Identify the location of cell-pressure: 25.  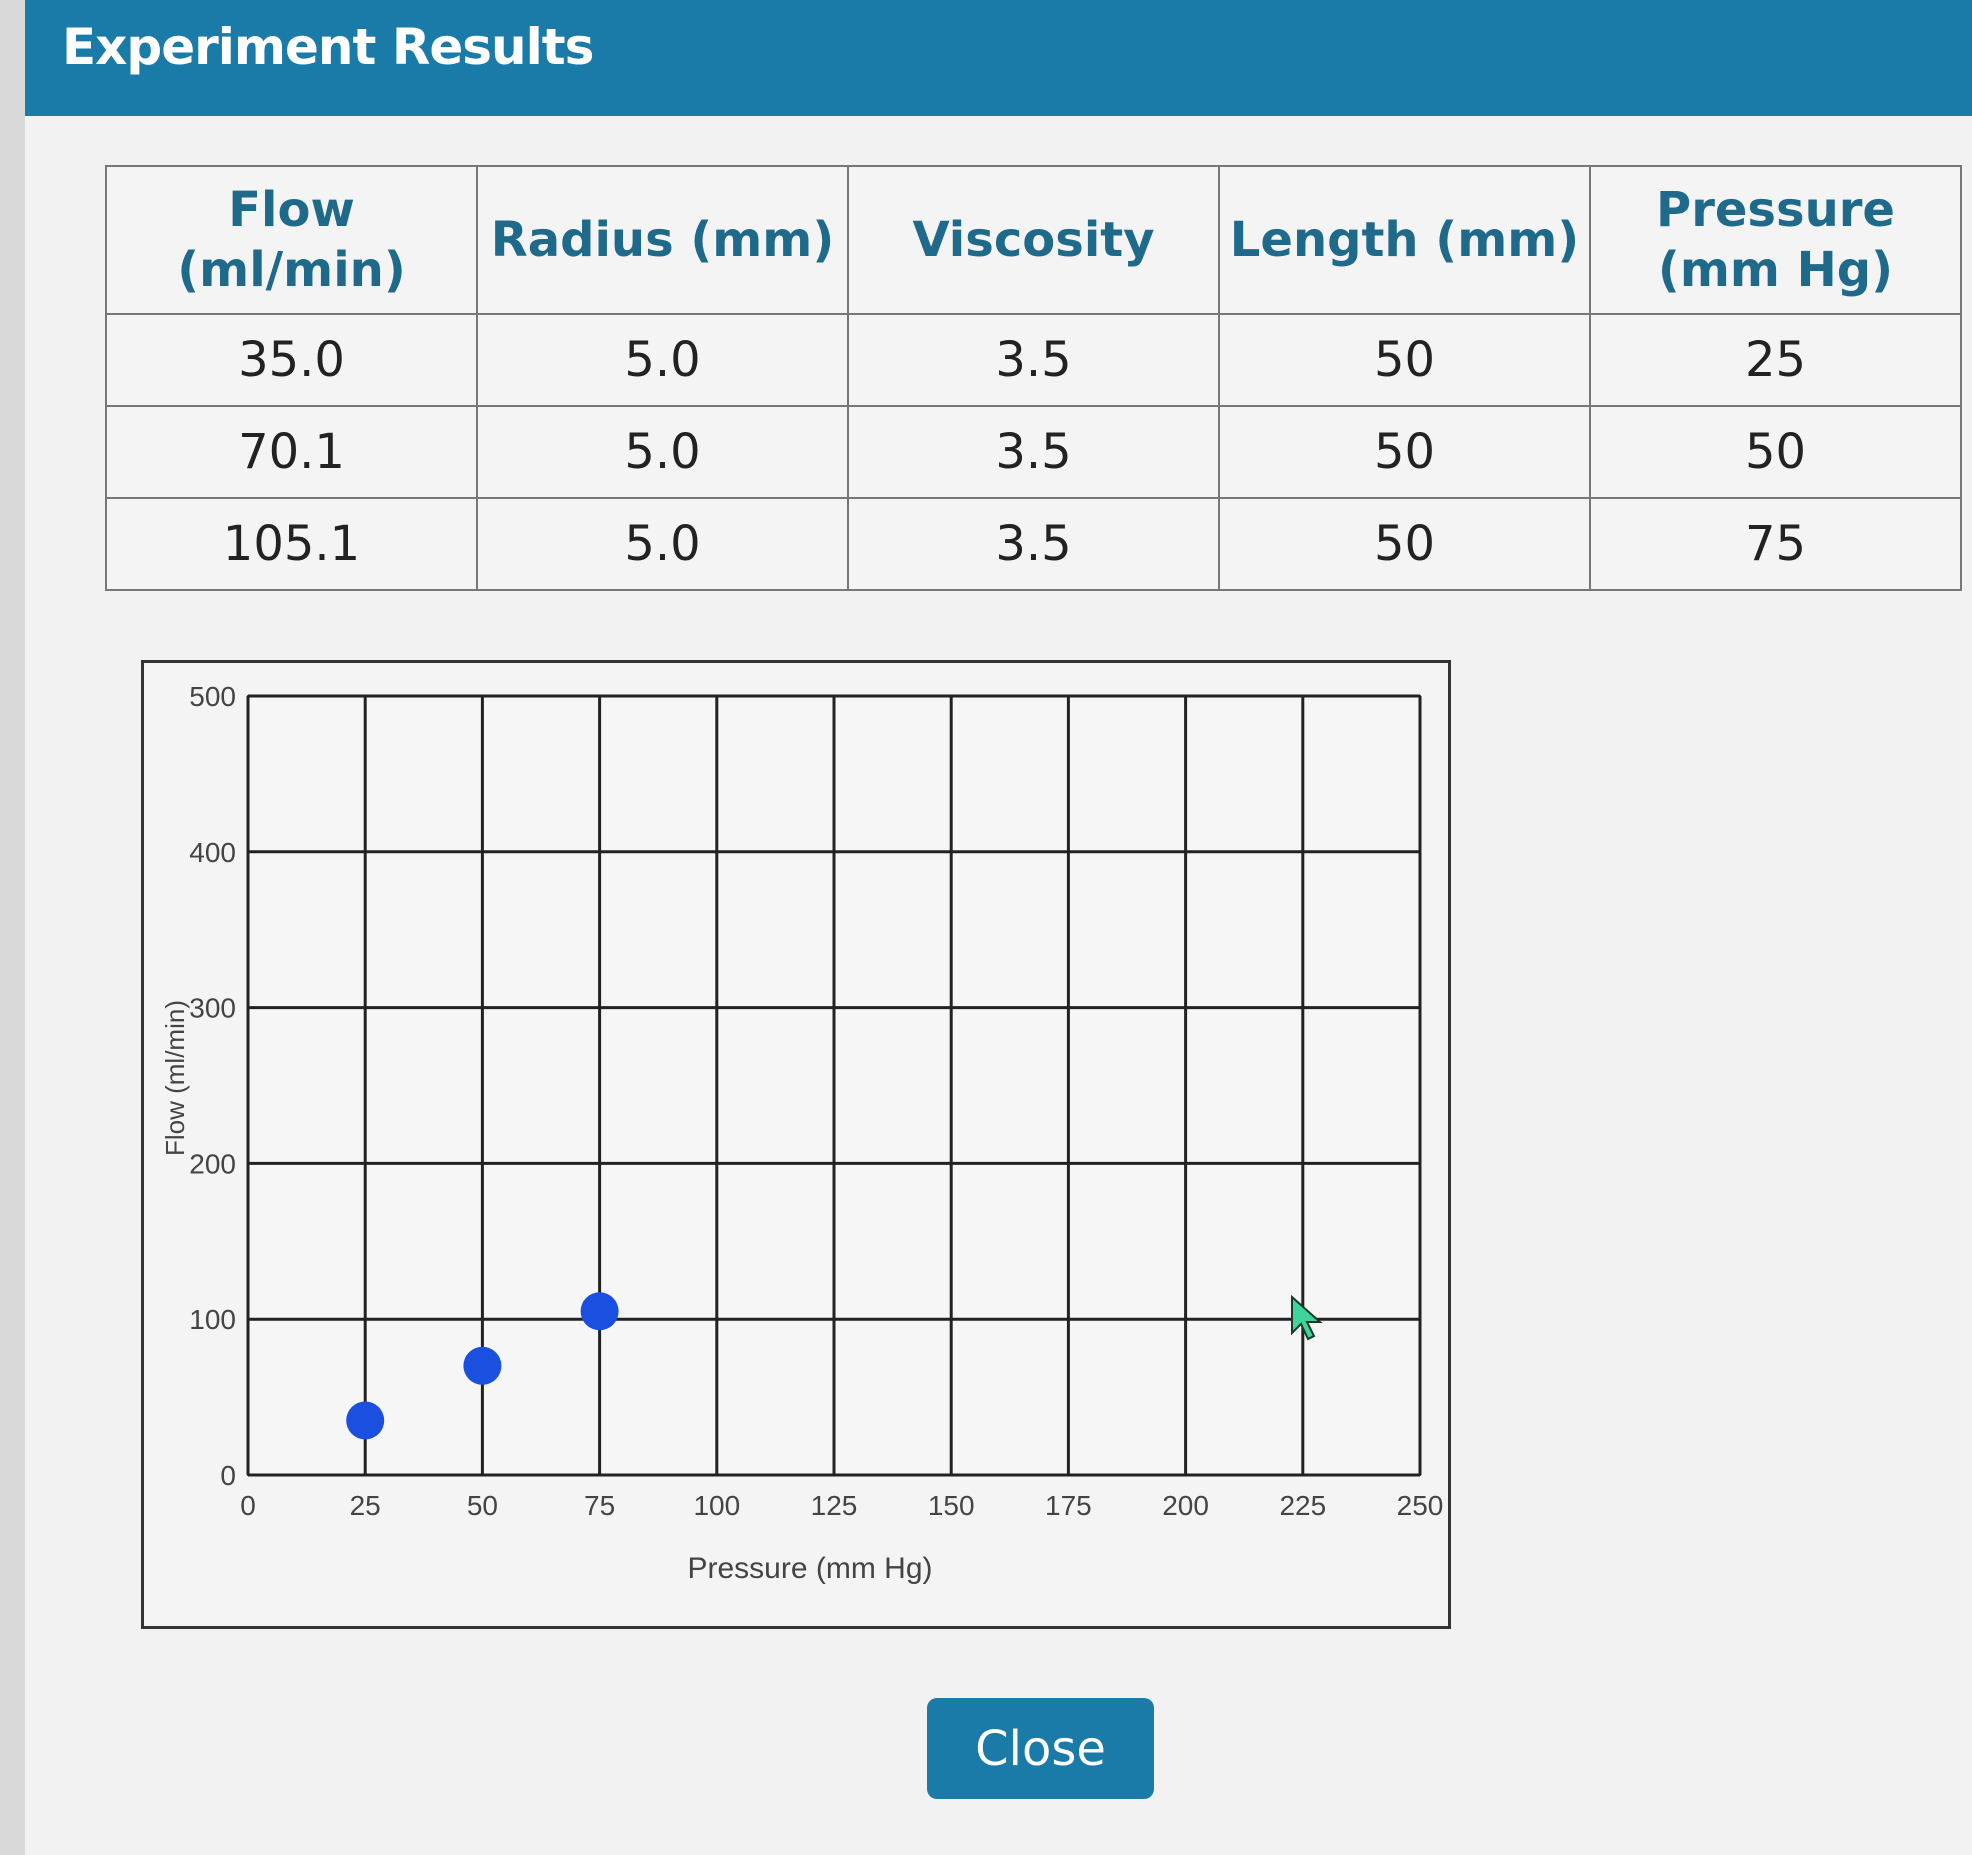
(1775, 360).